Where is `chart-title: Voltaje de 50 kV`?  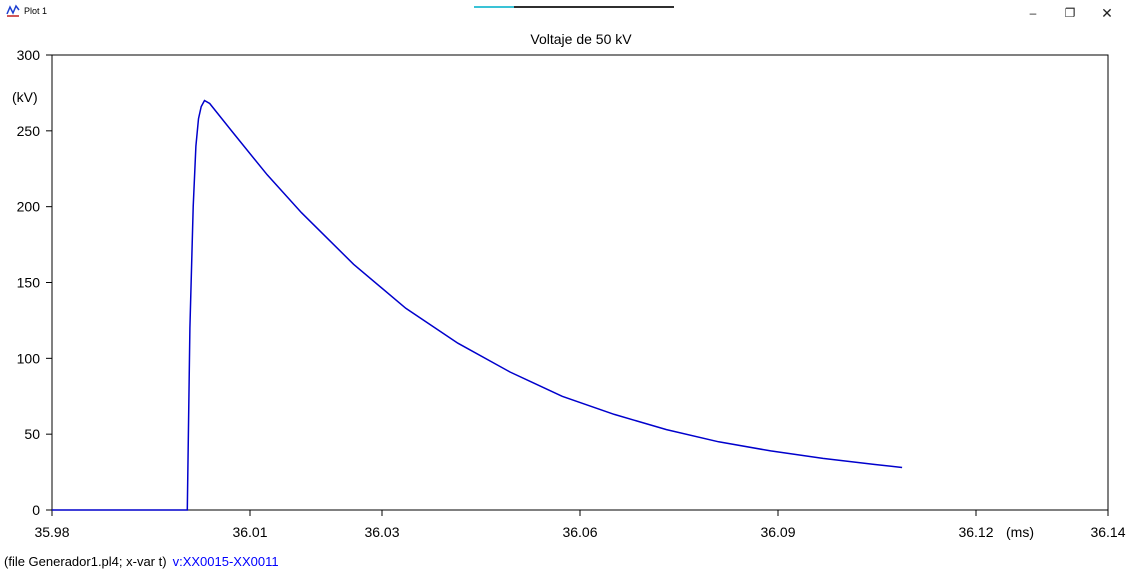 chart-title: Voltaje de 50 kV is located at coordinates (581, 39).